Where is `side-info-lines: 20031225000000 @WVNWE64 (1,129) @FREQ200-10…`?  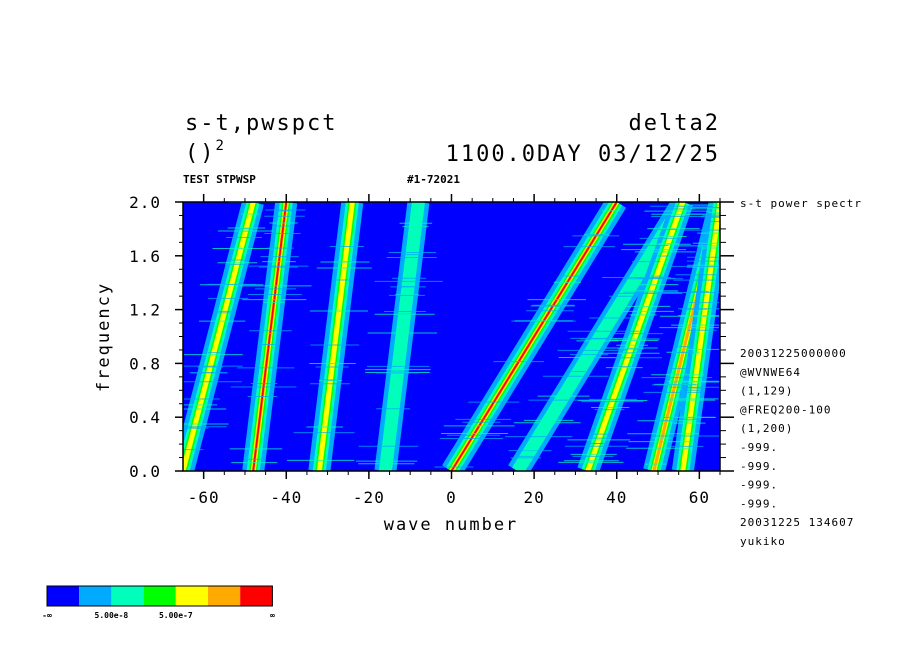 side-info-lines: 20031225000000 @WVNWE64 (1,129) @FREQ200-10… is located at coordinates (797, 447).